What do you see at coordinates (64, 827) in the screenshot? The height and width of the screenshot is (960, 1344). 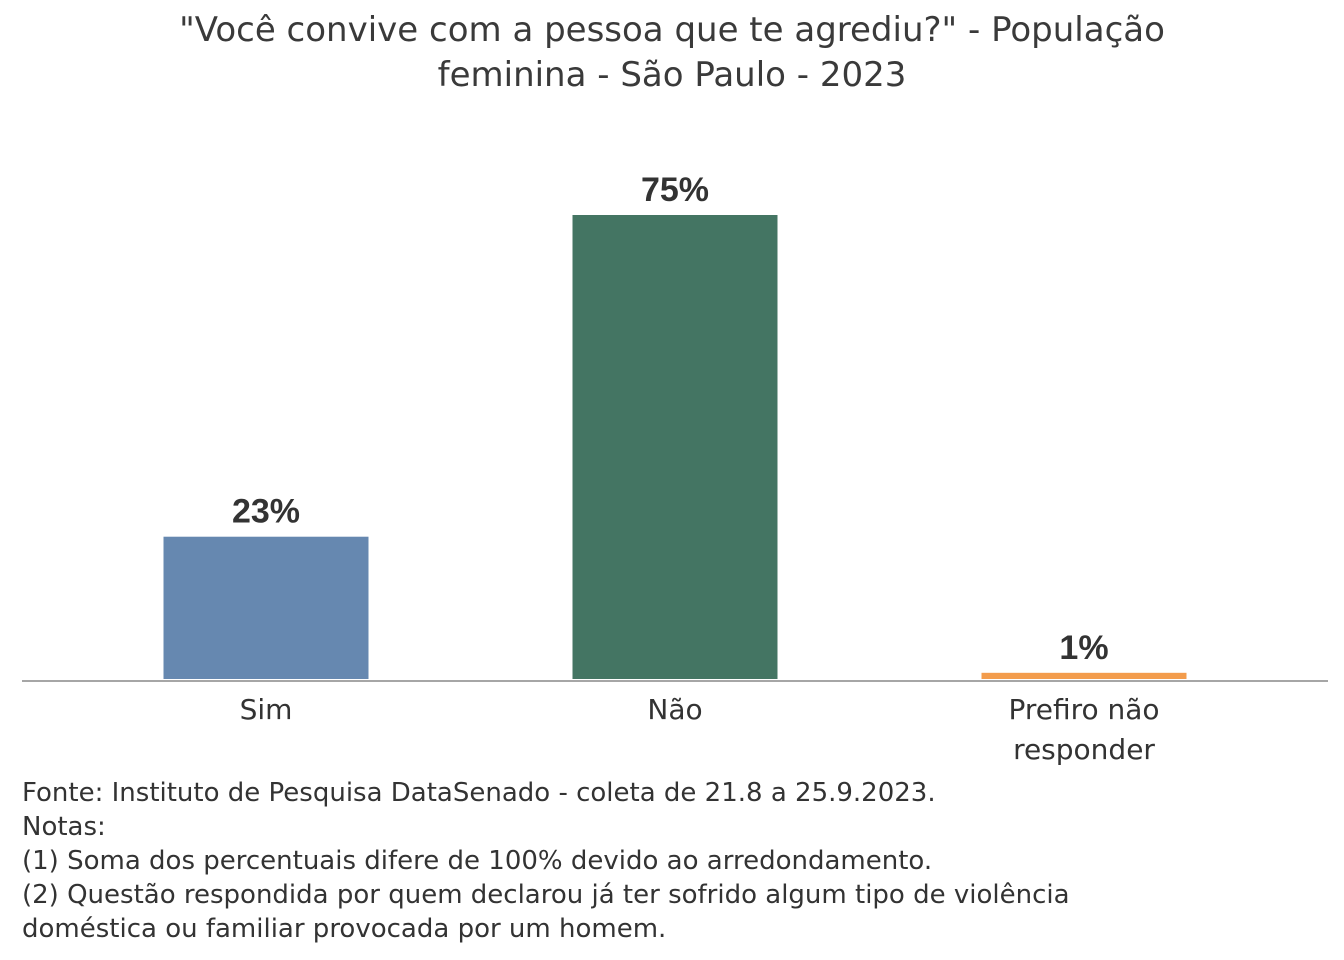 I see `notes-heading: Notas:` at bounding box center [64, 827].